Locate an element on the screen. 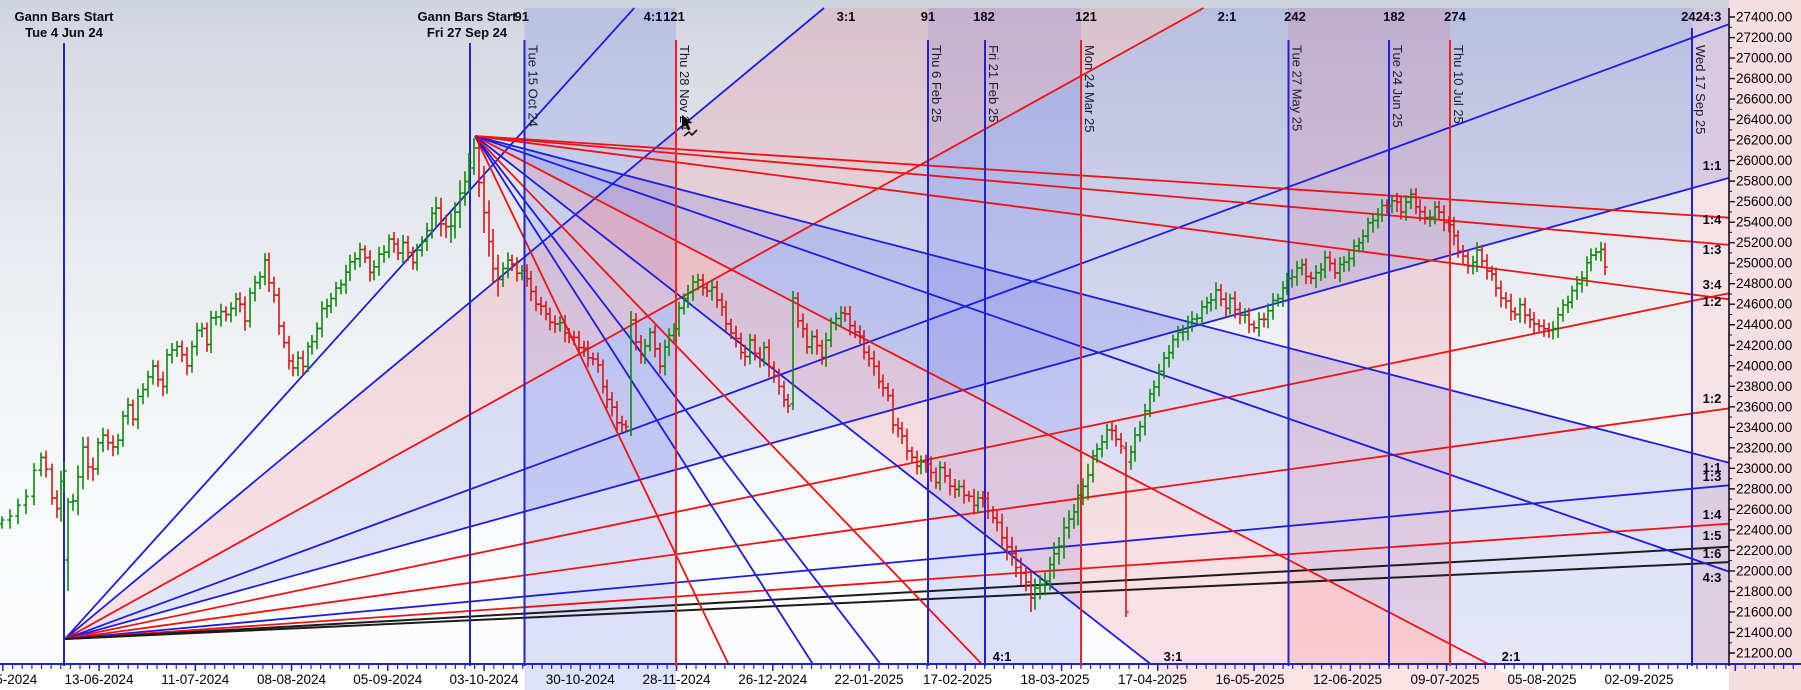 Image resolution: width=1801 pixels, height=690 pixels. svg-text: Thu 28 Nov 24 is located at coordinates (684, 87).